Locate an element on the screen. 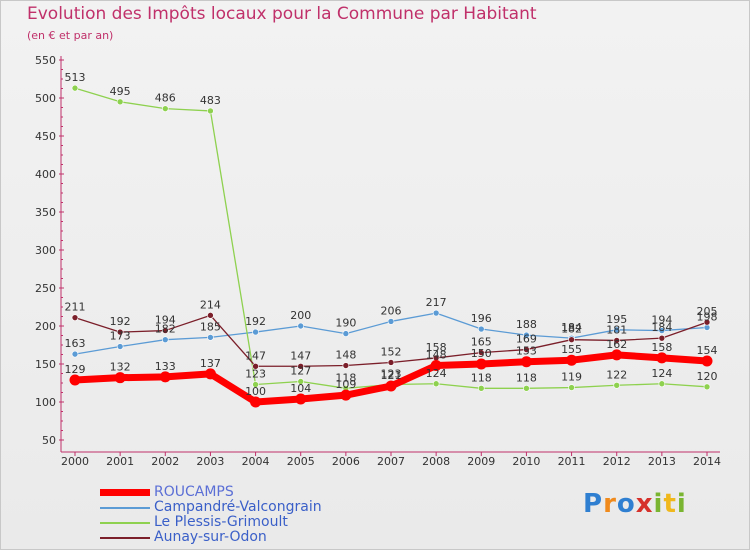  data-label: 124 is located at coordinates (661, 373).